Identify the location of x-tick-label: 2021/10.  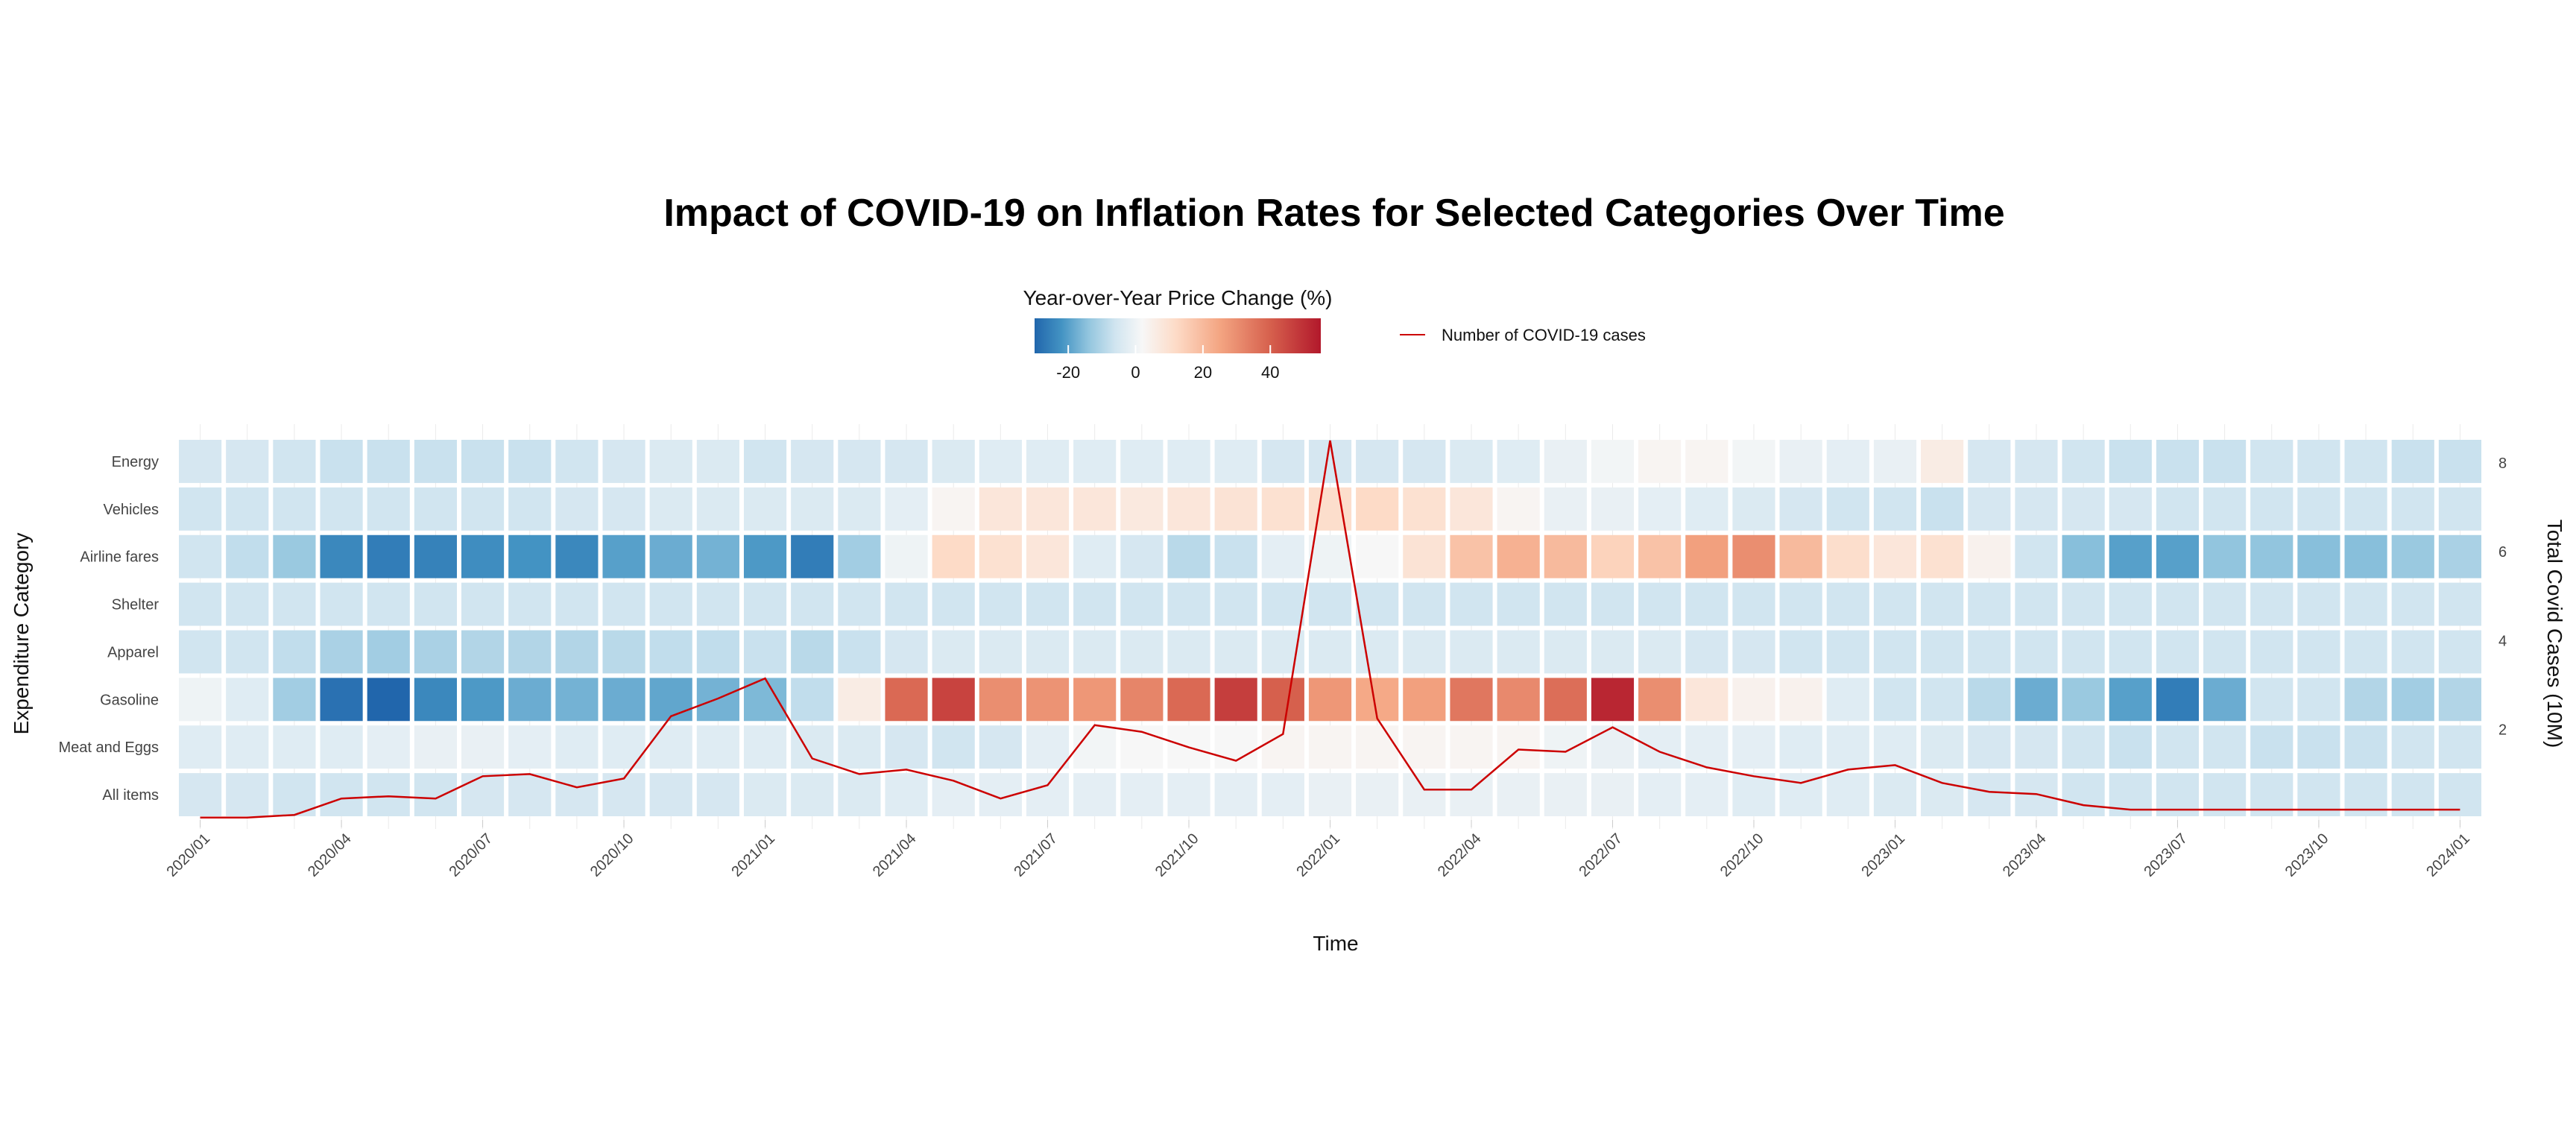
(1177, 855).